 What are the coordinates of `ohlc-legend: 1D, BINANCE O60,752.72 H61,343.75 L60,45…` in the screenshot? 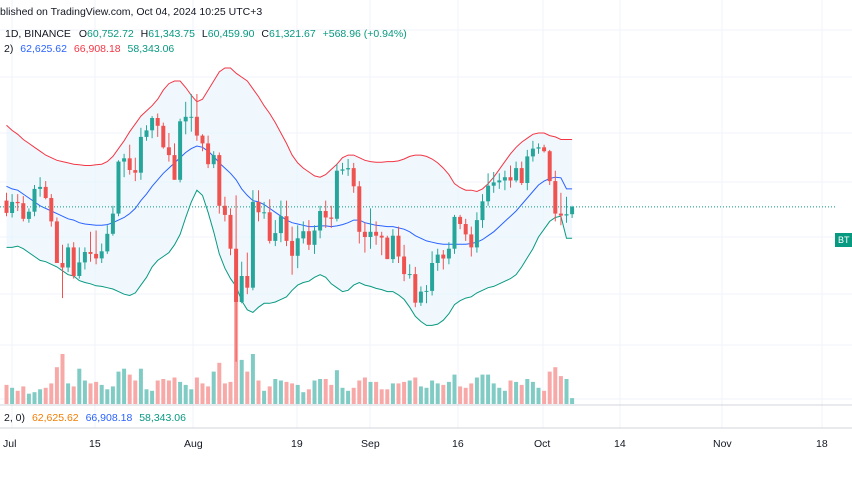 It's located at (206, 34).